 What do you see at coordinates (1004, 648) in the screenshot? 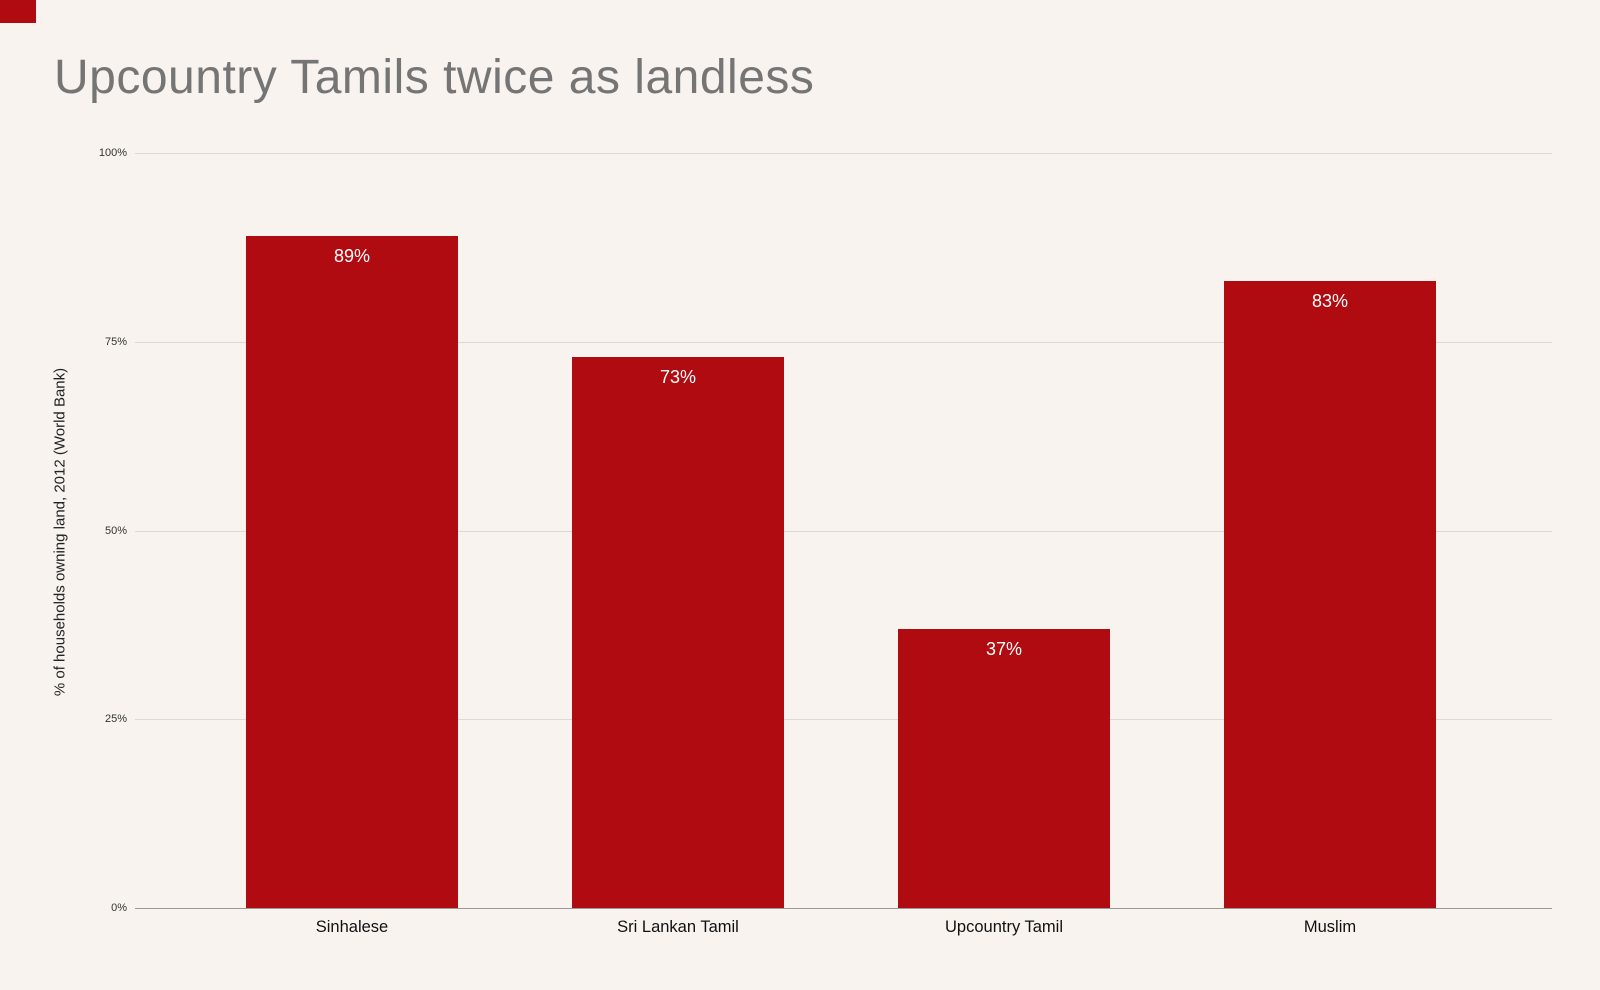
I see `bar-value-label-upcountry-tamil: 37%` at bounding box center [1004, 648].